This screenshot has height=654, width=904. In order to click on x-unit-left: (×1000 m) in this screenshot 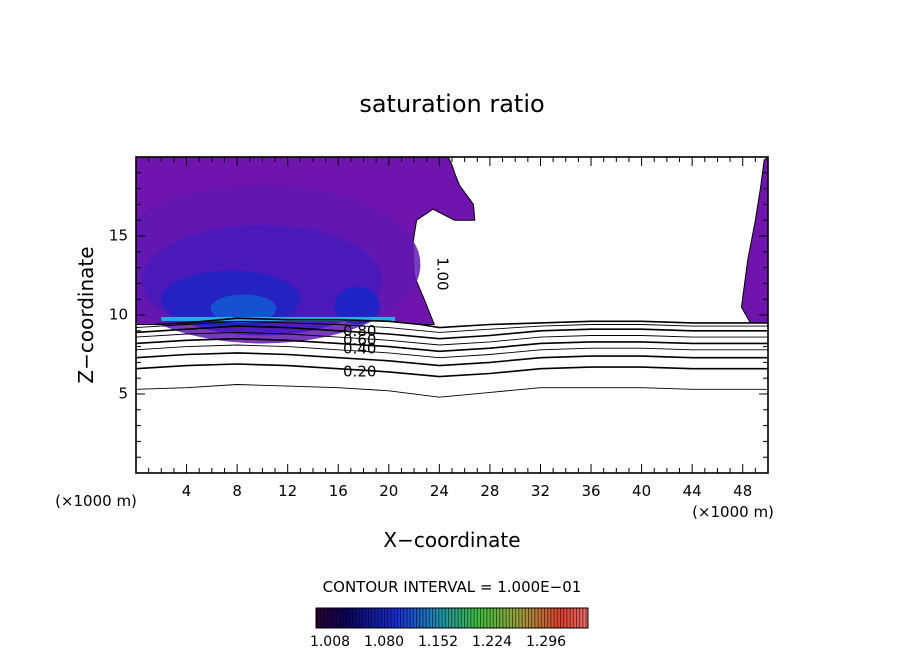, I will do `click(96, 501)`.